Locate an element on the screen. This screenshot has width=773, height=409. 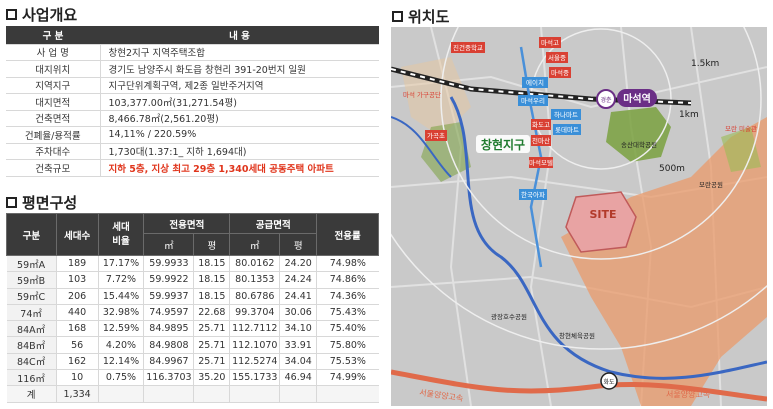
unit-type: 84A㎡ is located at coordinates (31, 329).